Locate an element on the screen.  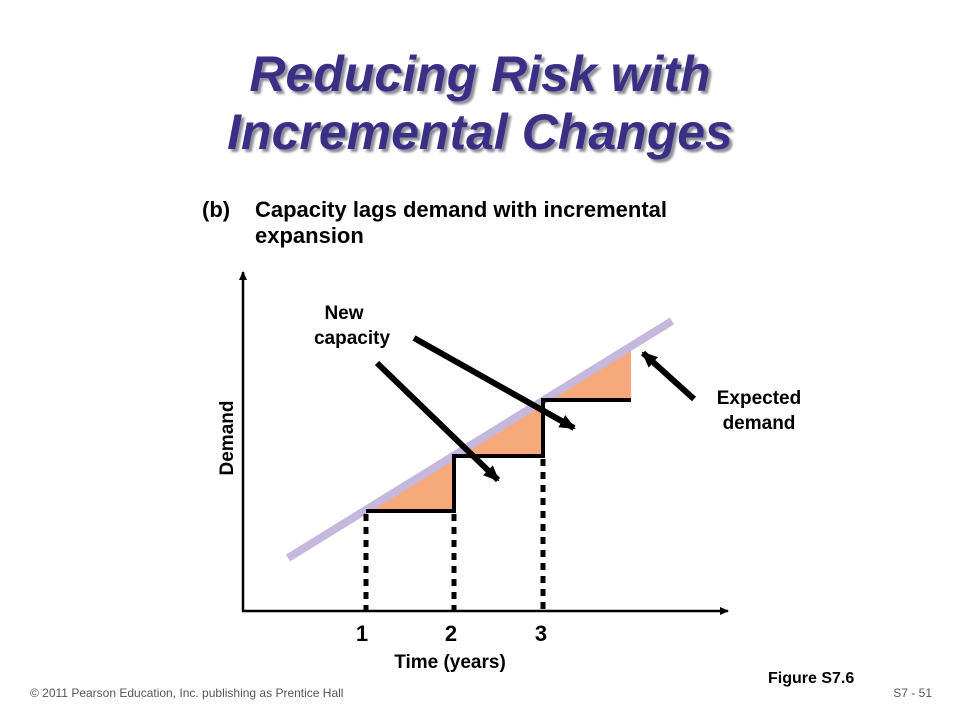
x-axis-label: Time (years) is located at coordinates (450, 662).